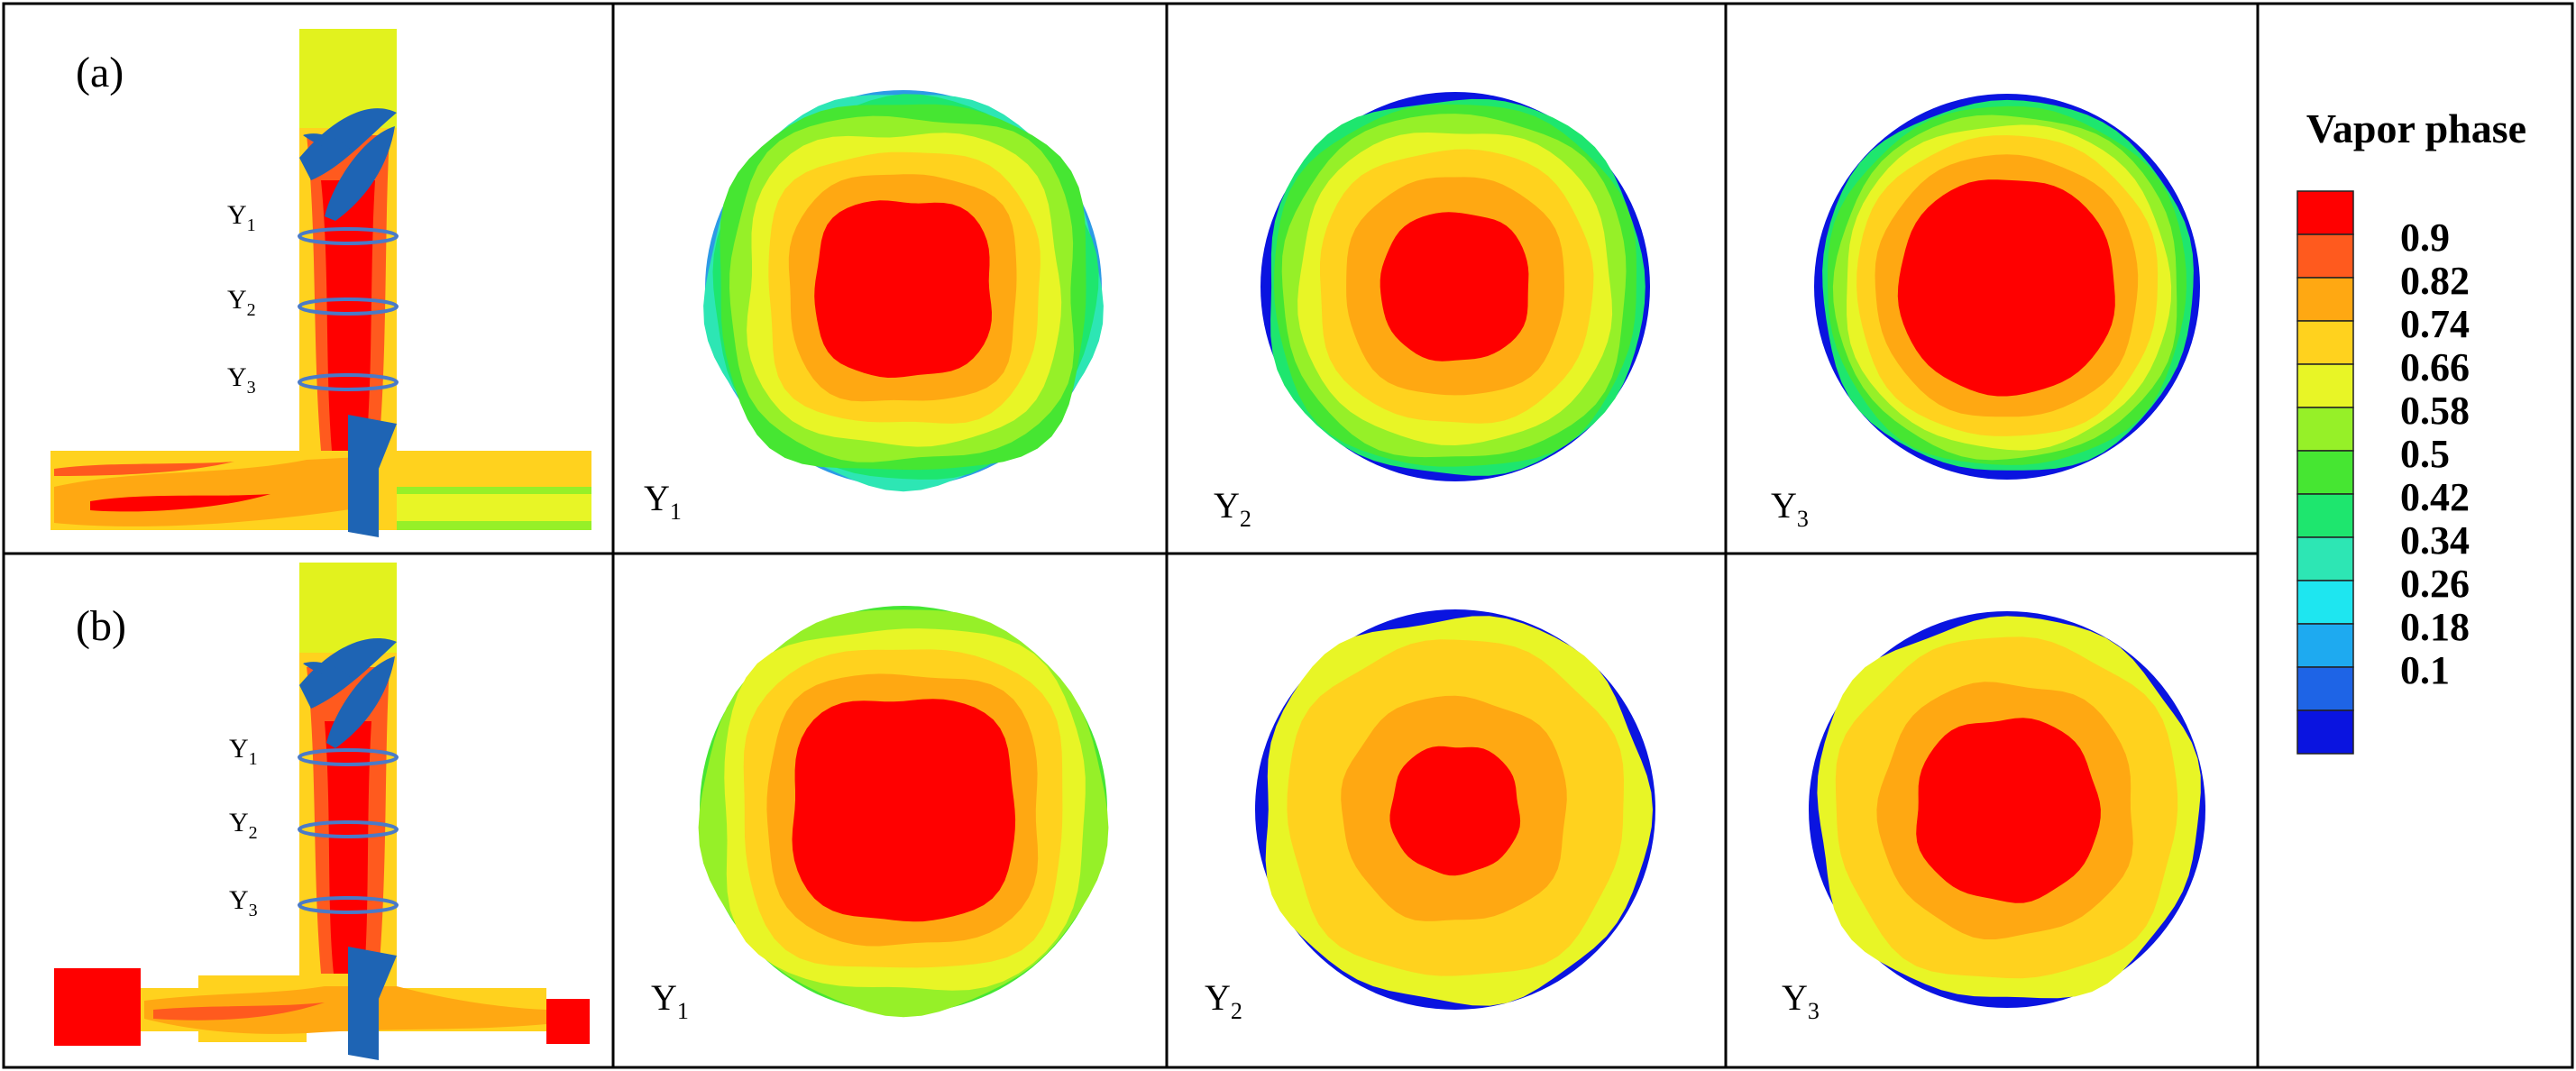 This screenshot has width=2576, height=1071. Describe the element at coordinates (1790, 508) in the screenshot. I see `section-caption-a-y3: Y3` at that location.